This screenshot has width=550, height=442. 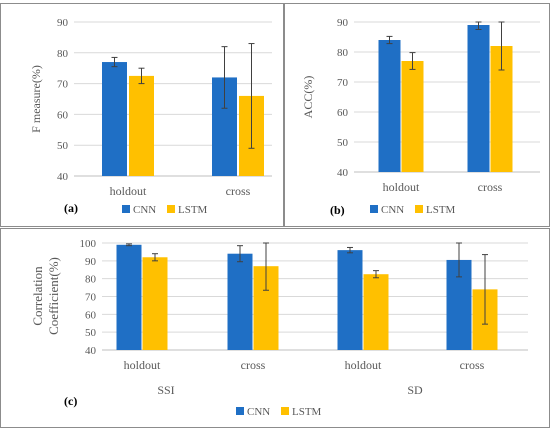 What do you see at coordinates (415, 390) in the screenshot?
I see `group-label: SD` at bounding box center [415, 390].